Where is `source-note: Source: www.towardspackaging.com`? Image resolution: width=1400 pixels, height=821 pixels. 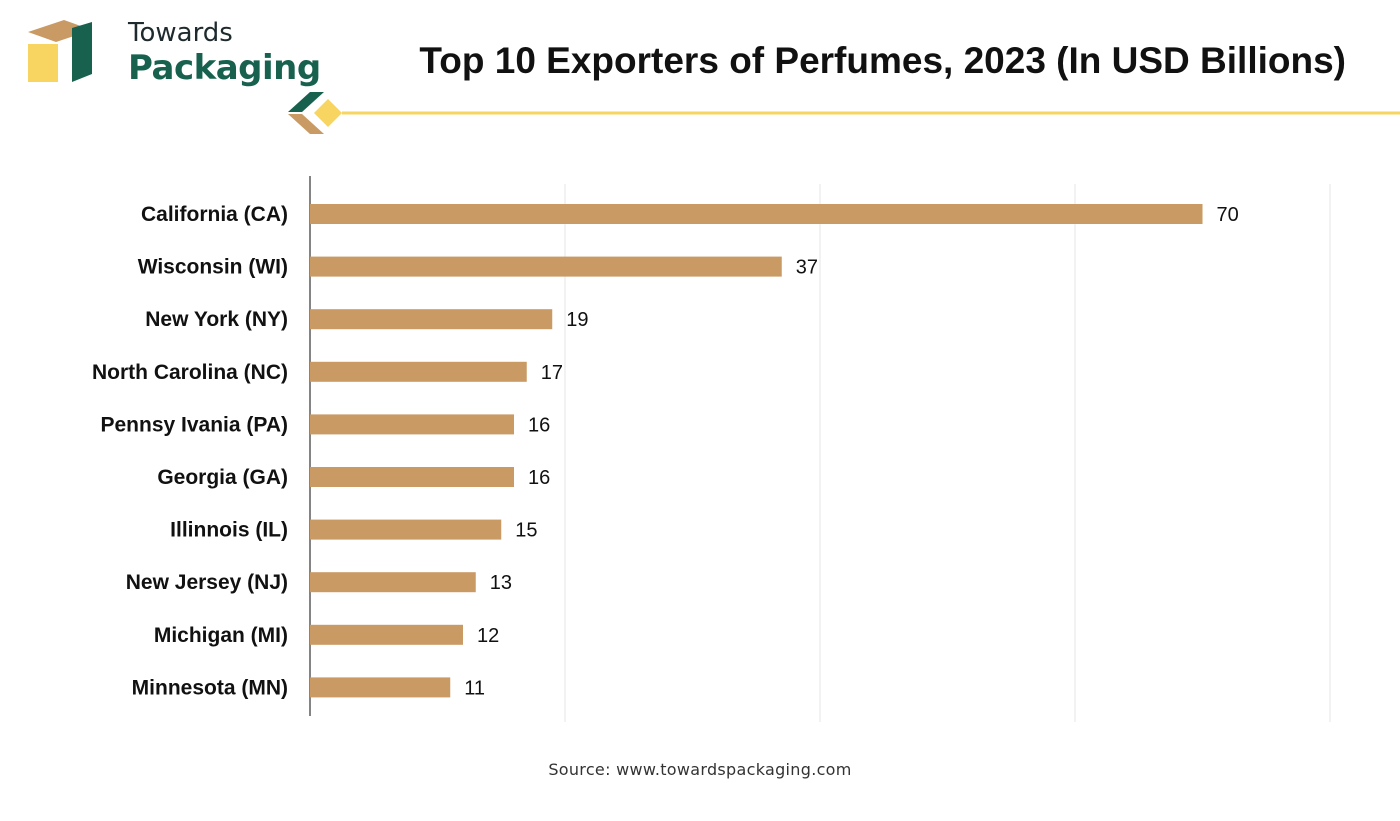 source-note: Source: www.towardspackaging.com is located at coordinates (700, 769).